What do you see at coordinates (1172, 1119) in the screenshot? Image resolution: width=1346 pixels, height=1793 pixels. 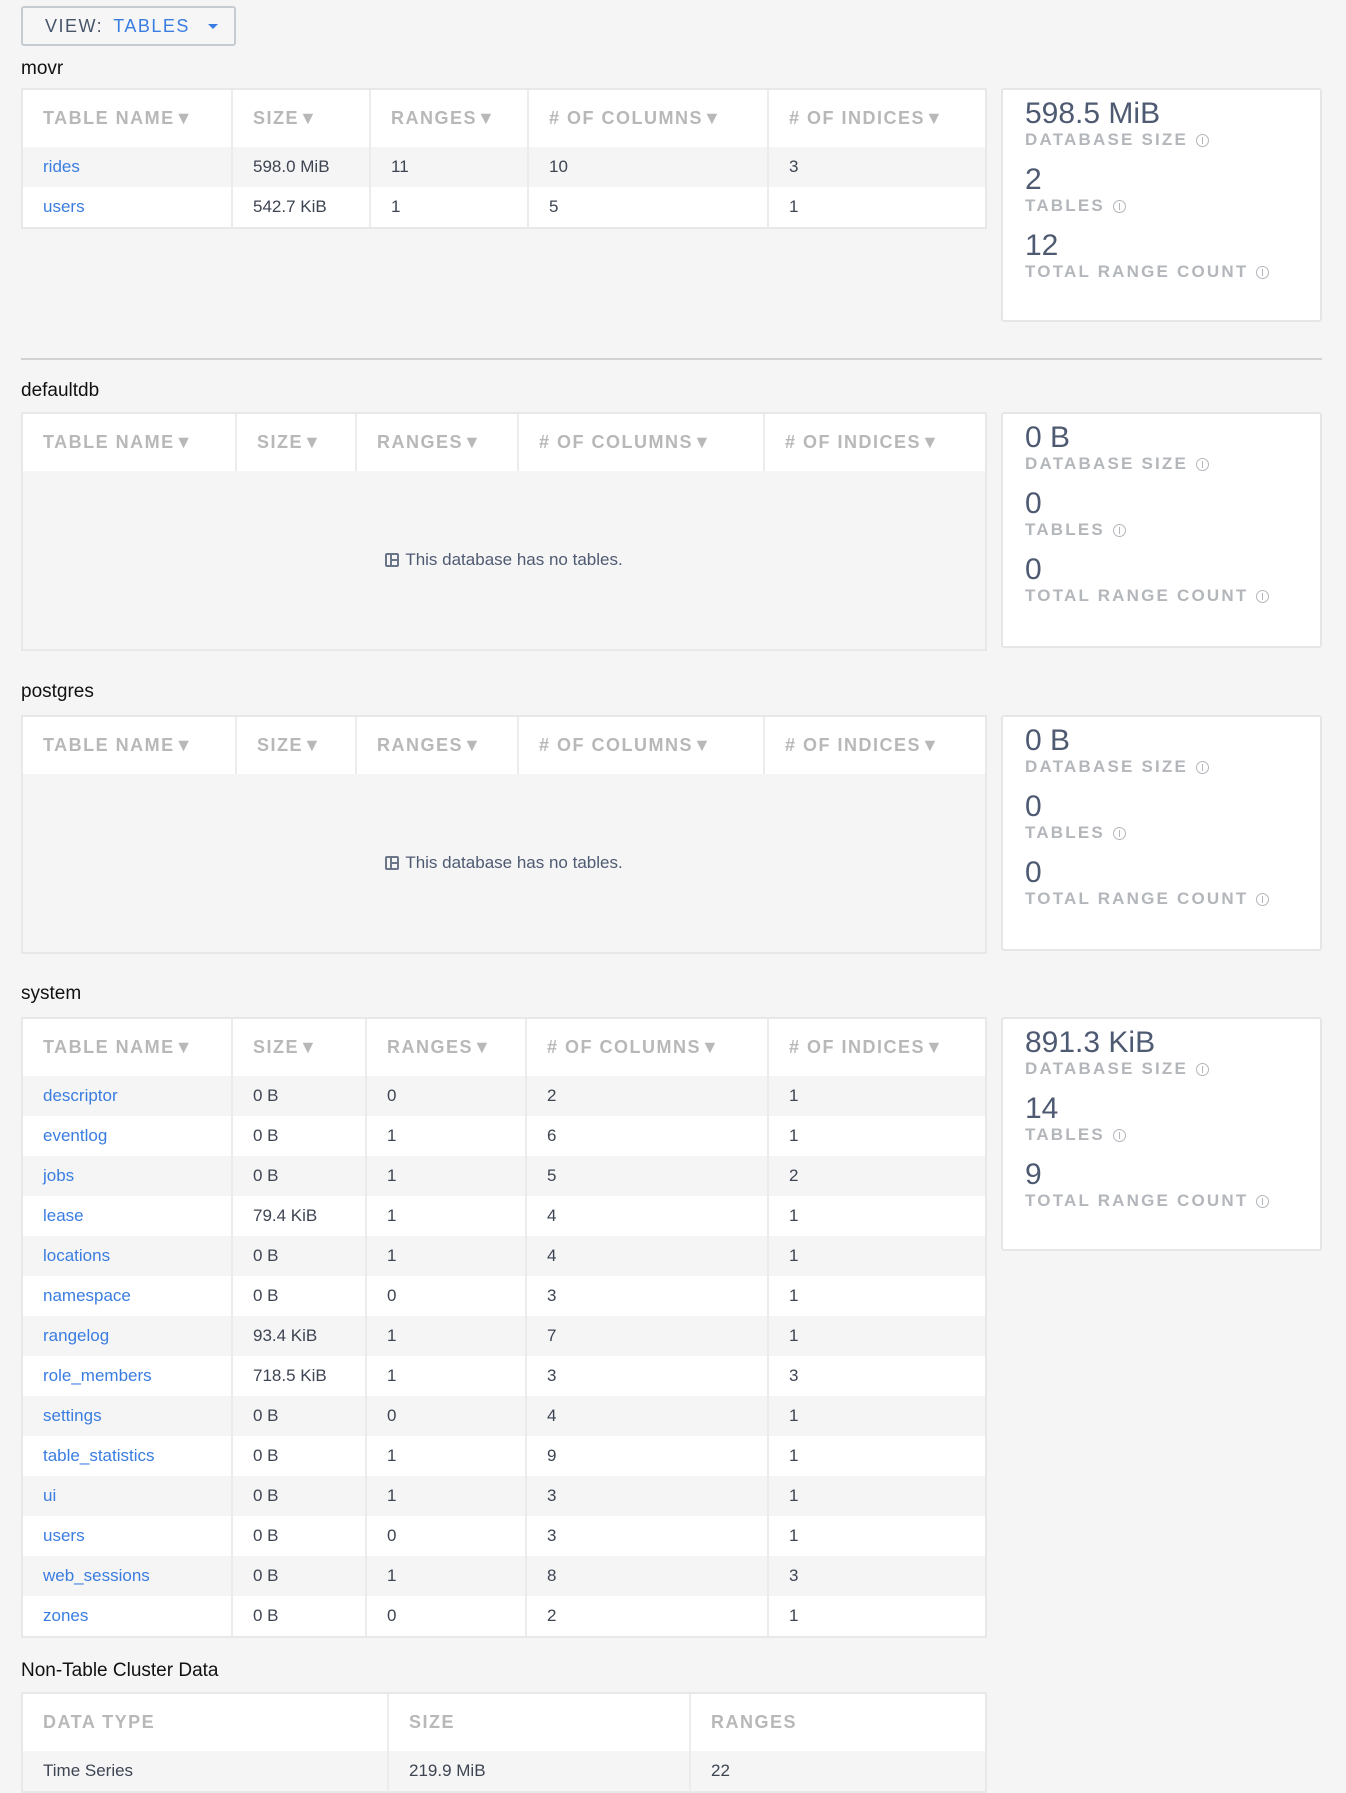 I see `table-count-stat: 14 TABLES` at bounding box center [1172, 1119].